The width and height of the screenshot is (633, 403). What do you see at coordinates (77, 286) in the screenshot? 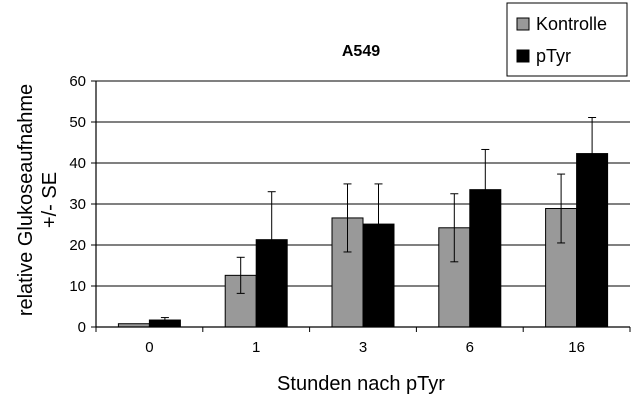
I see `y-tick-label: 10` at bounding box center [77, 286].